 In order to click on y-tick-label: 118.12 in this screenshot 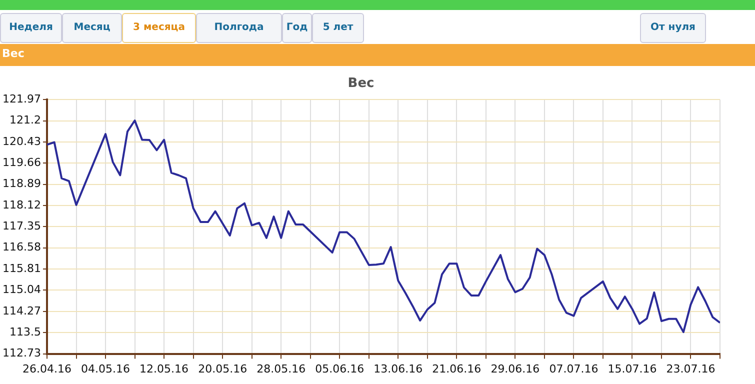, I will do `click(21, 205)`.